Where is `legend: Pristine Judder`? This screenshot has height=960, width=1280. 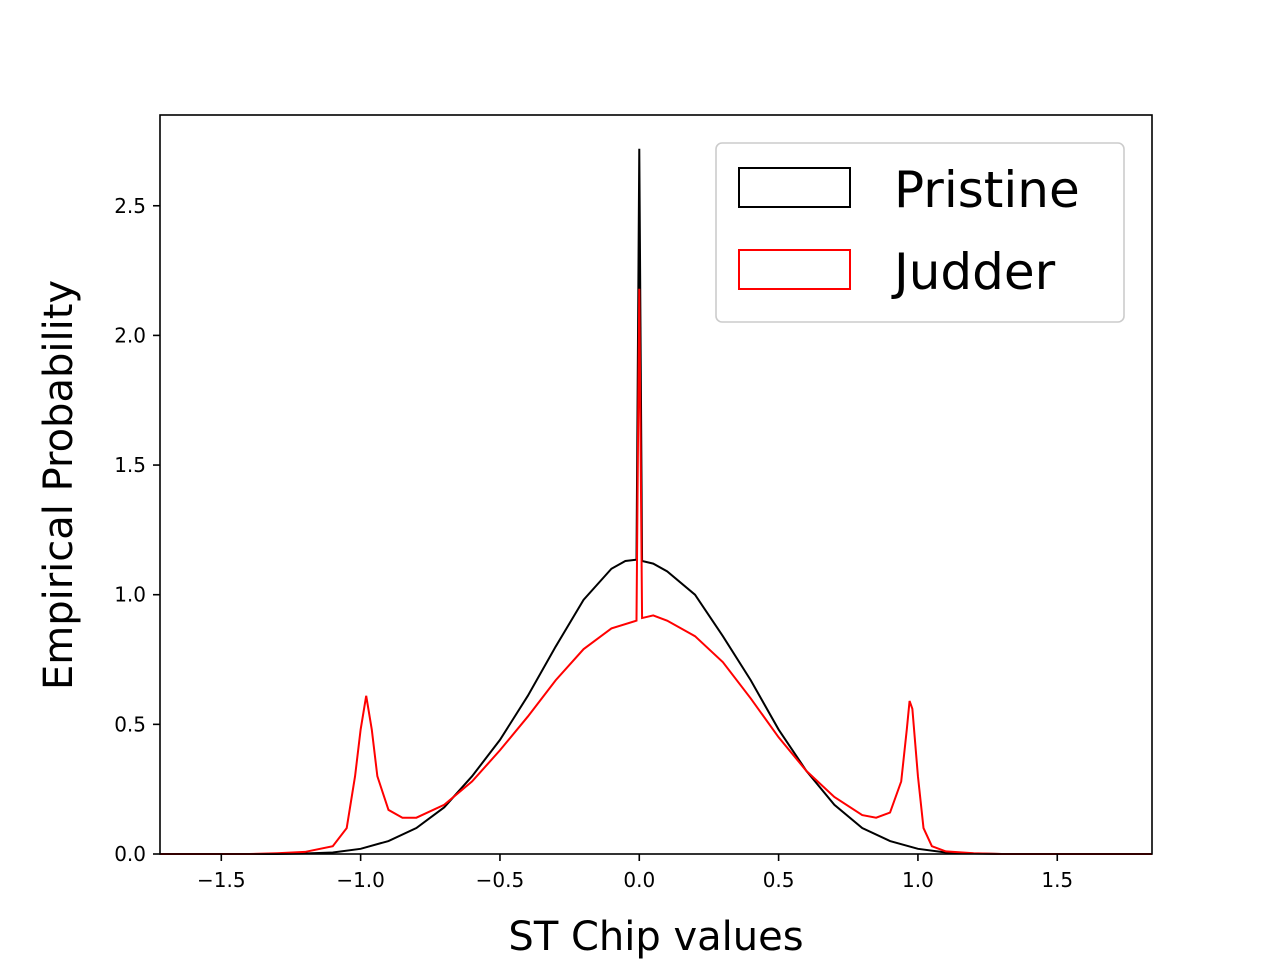
legend: Pristine Judder is located at coordinates (920, 232).